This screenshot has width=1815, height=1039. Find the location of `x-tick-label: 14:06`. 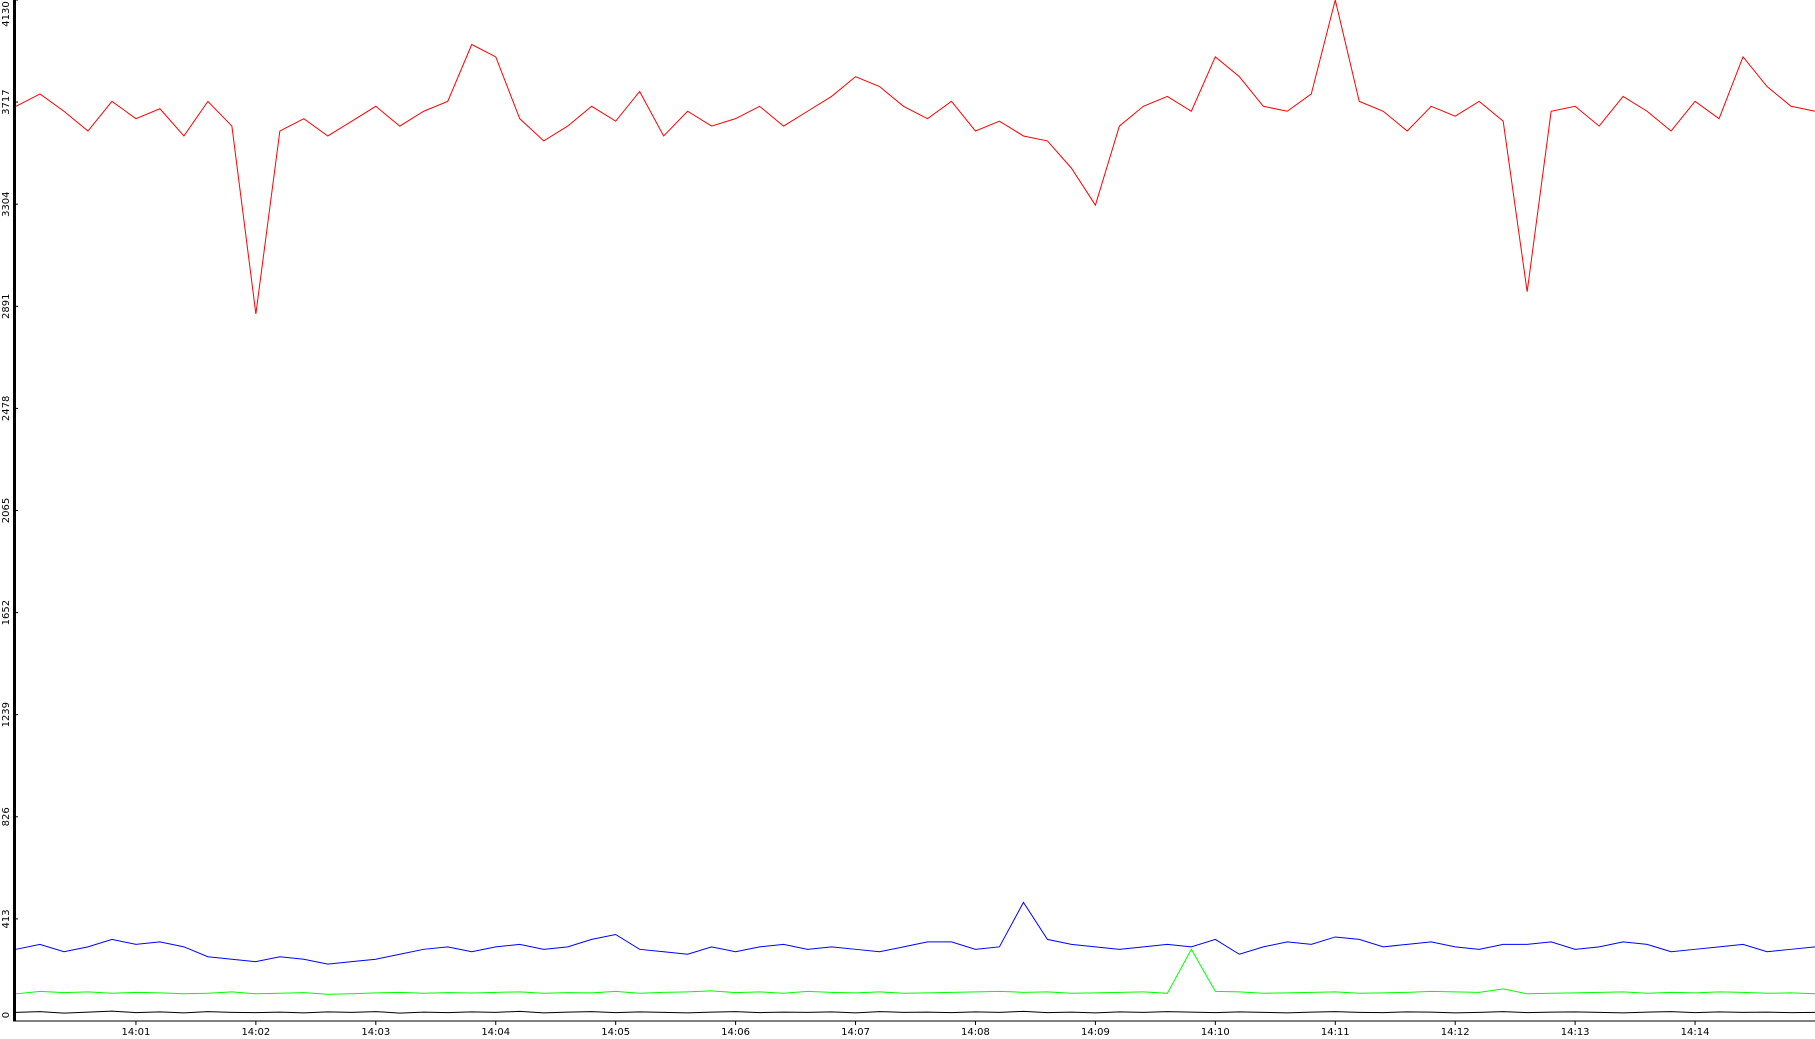

x-tick-label: 14:06 is located at coordinates (735, 1032).